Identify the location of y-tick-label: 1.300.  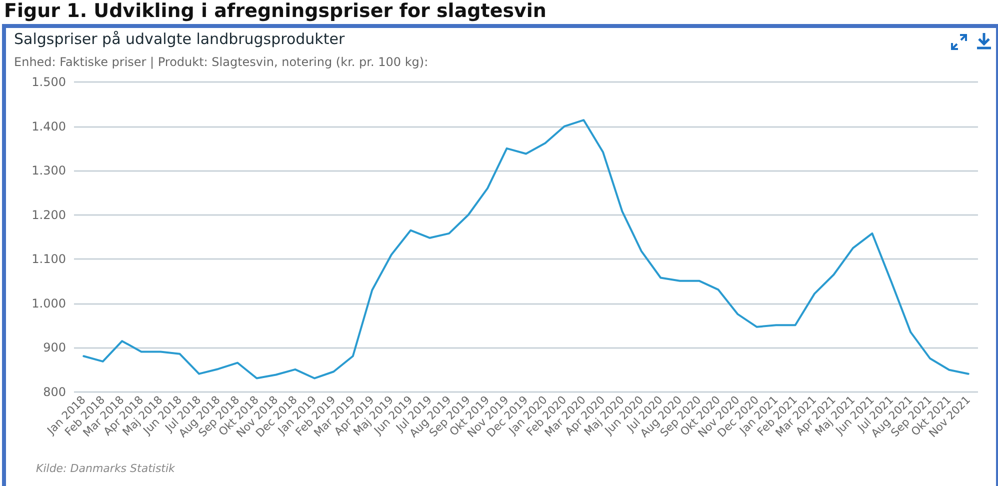
(49, 171).